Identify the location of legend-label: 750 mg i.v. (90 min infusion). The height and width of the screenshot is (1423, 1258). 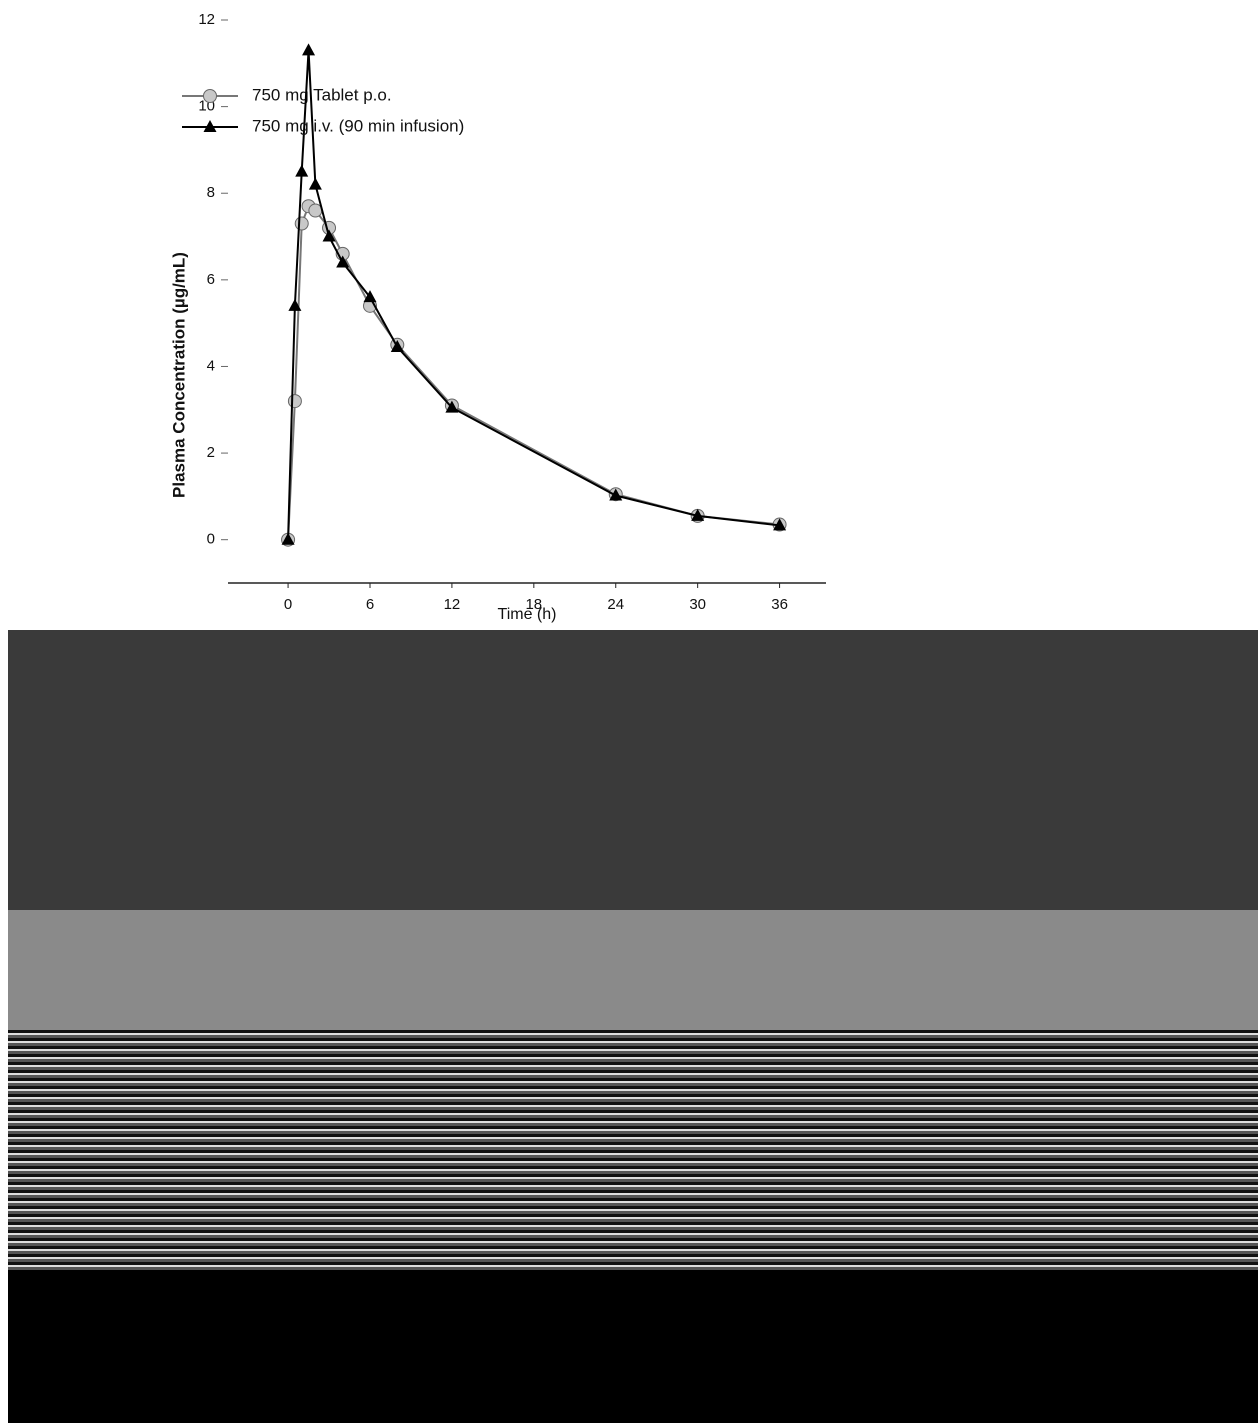
(358, 125).